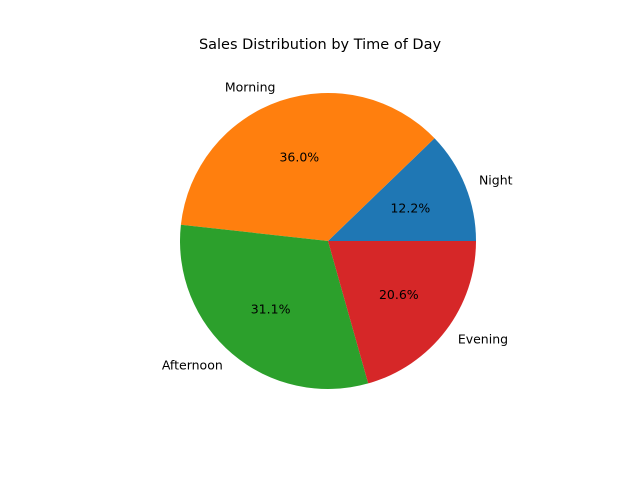  What do you see at coordinates (320, 45) in the screenshot?
I see `chart-title: Sales Distribution by Time of Day` at bounding box center [320, 45].